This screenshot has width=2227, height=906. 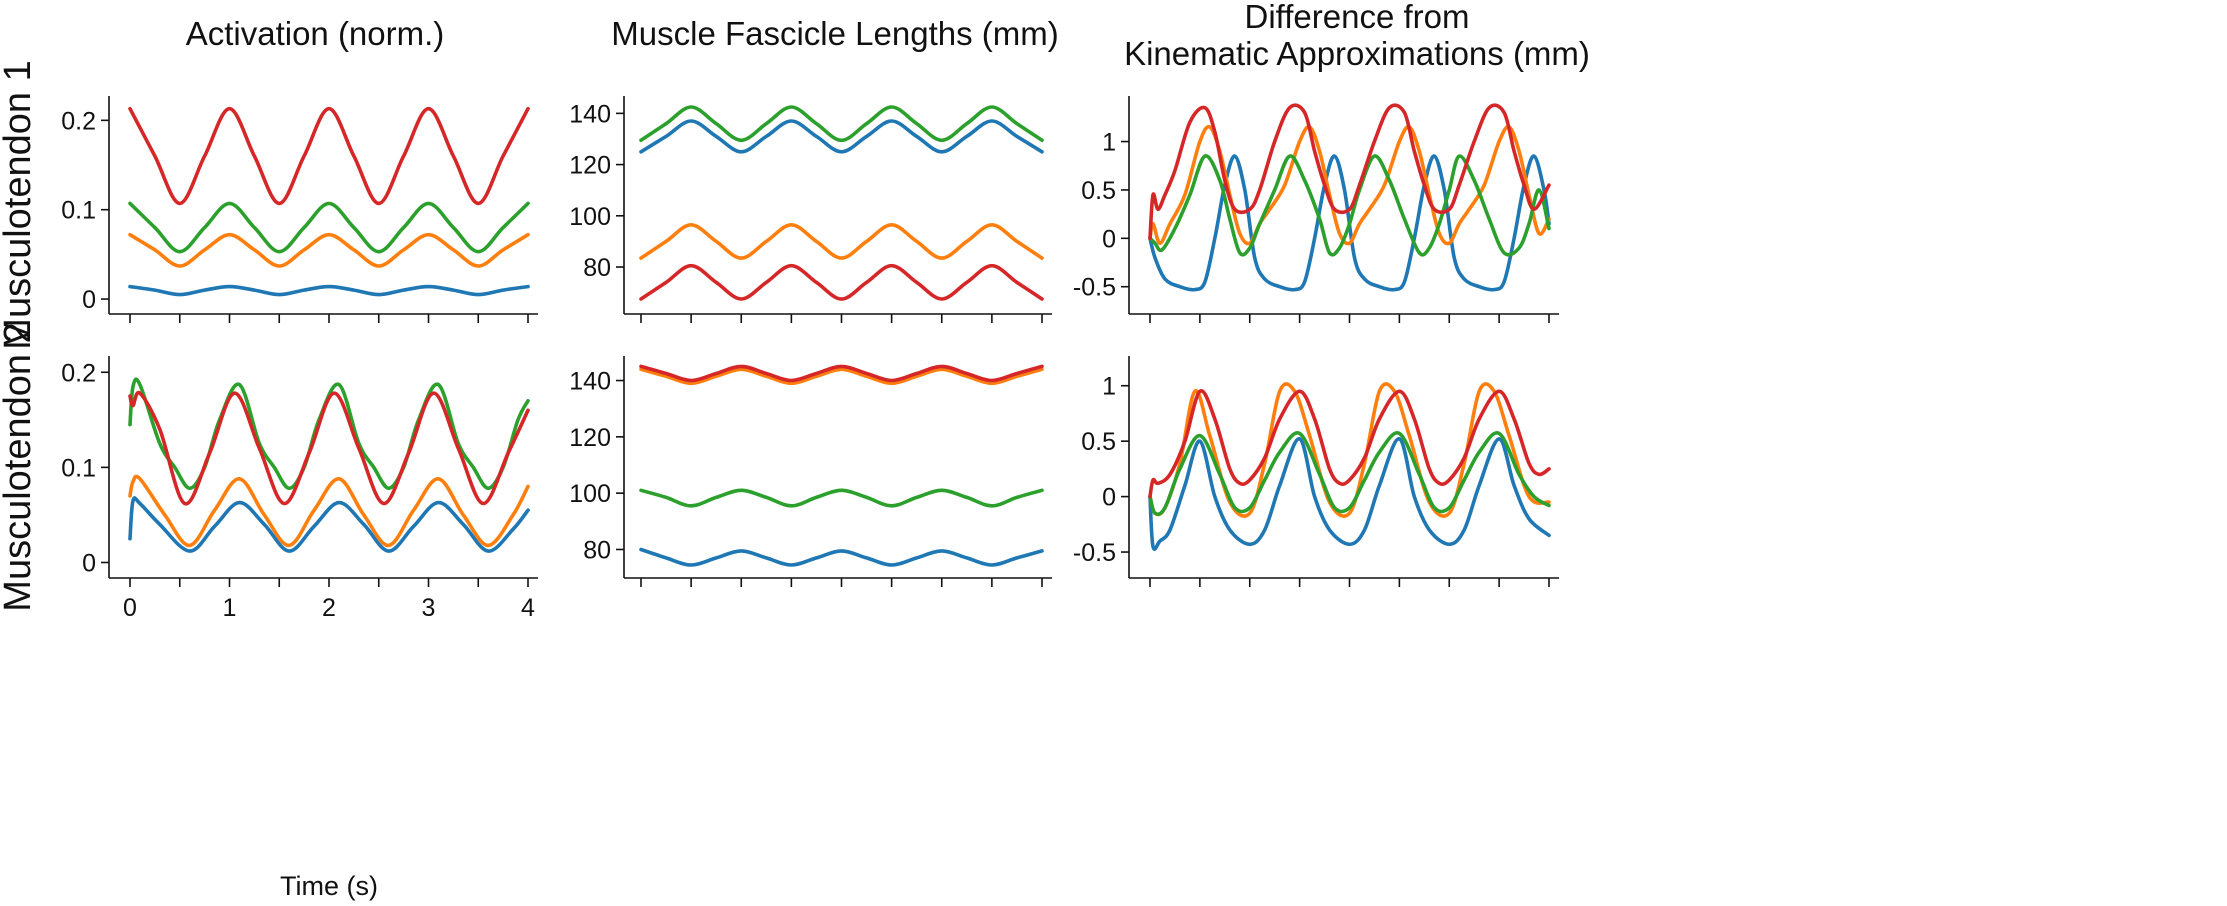 What do you see at coordinates (130, 608) in the screenshot?
I see `x-tick-label: 0` at bounding box center [130, 608].